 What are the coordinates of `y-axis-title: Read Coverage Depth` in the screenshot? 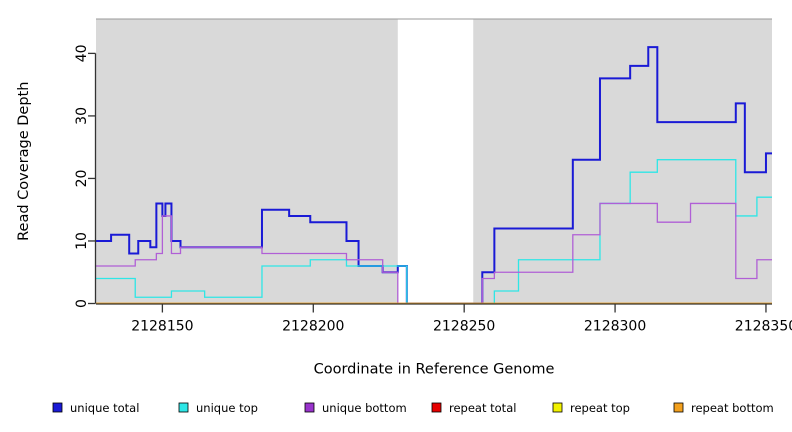 It's located at (24, 161).